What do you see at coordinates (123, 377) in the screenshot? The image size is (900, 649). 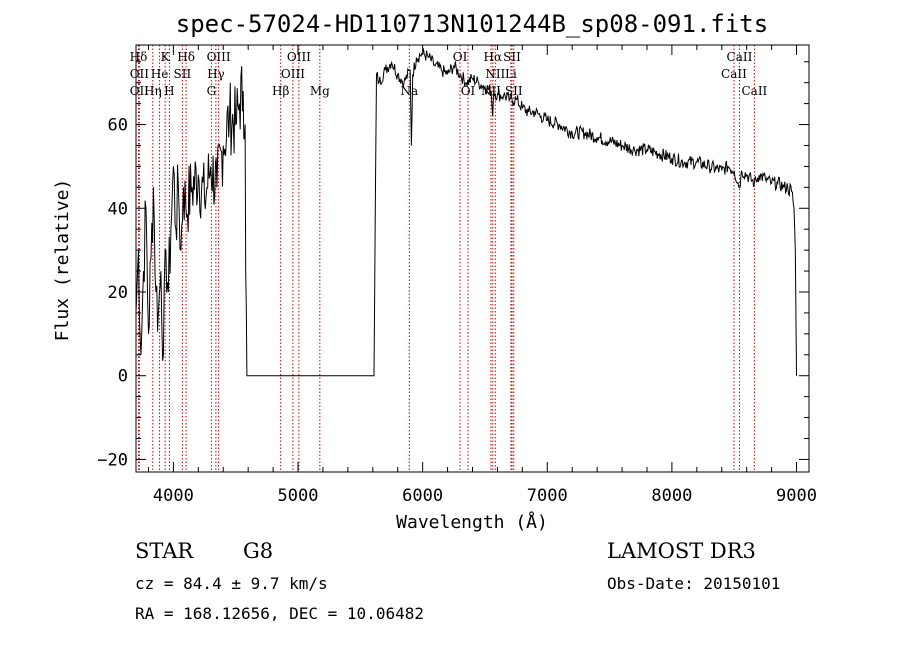 I see `y-tick-label-1: 0` at bounding box center [123, 377].